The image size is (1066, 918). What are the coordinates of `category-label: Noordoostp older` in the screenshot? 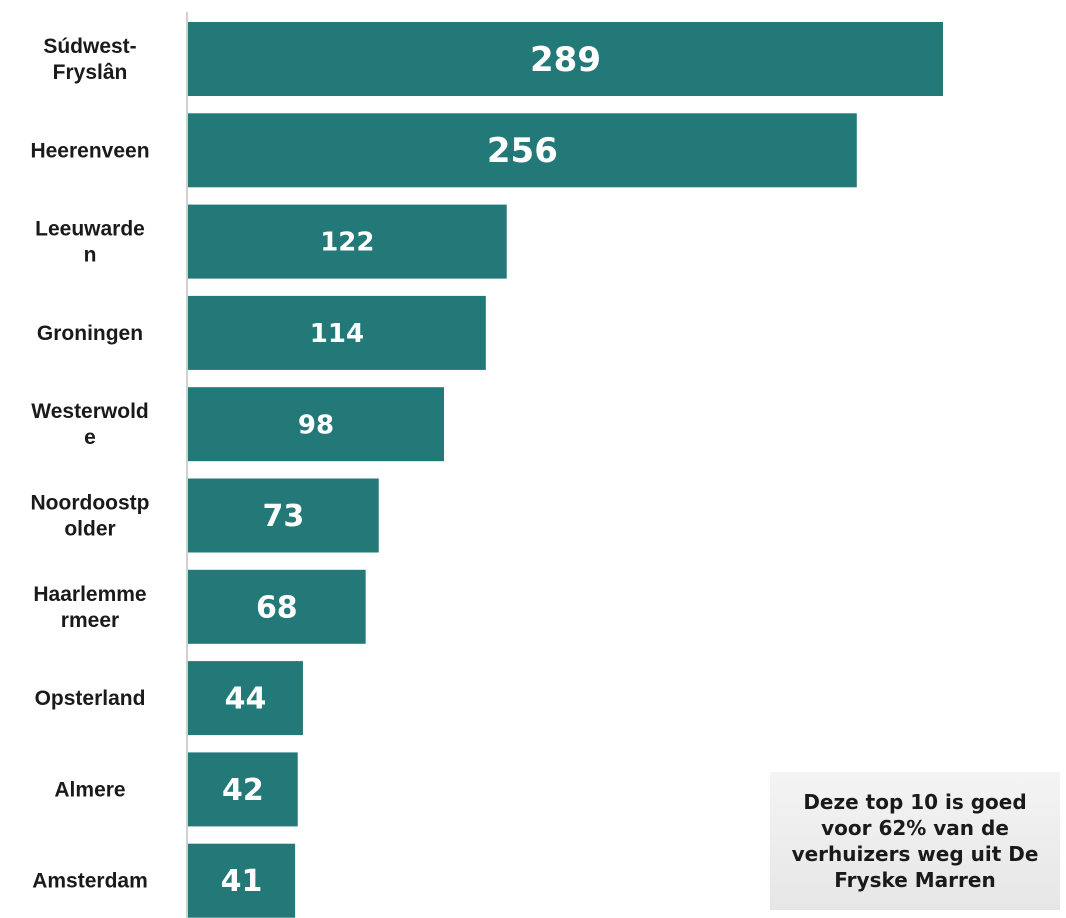 It's located at (90, 516).